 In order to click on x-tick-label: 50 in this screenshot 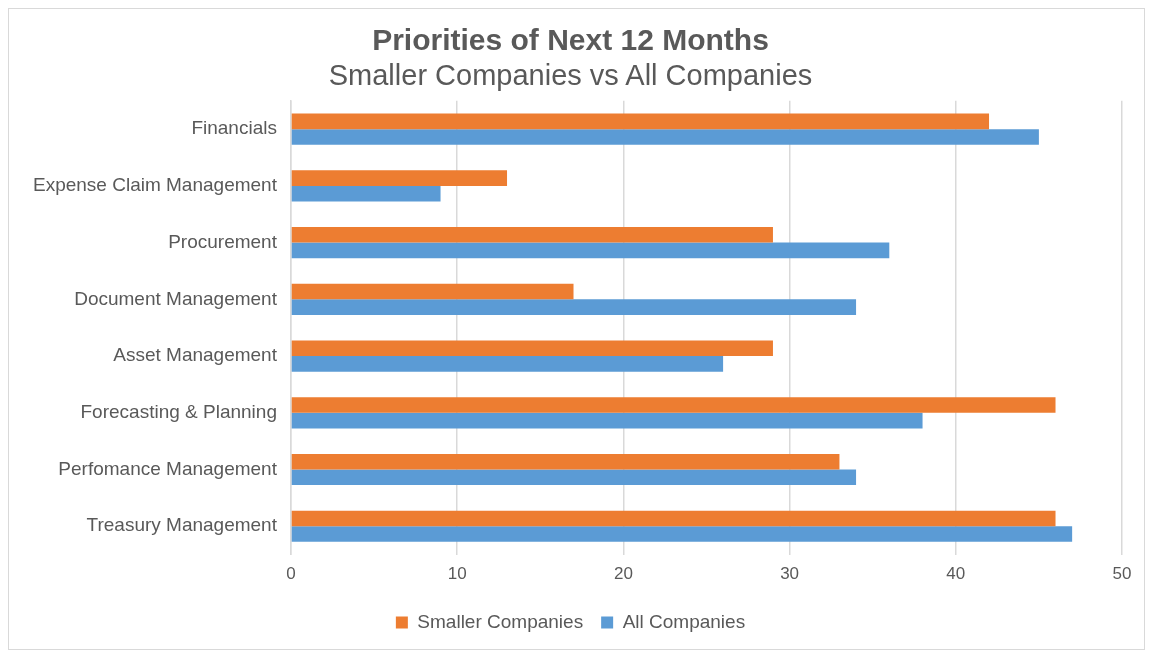, I will do `click(1122, 574)`.